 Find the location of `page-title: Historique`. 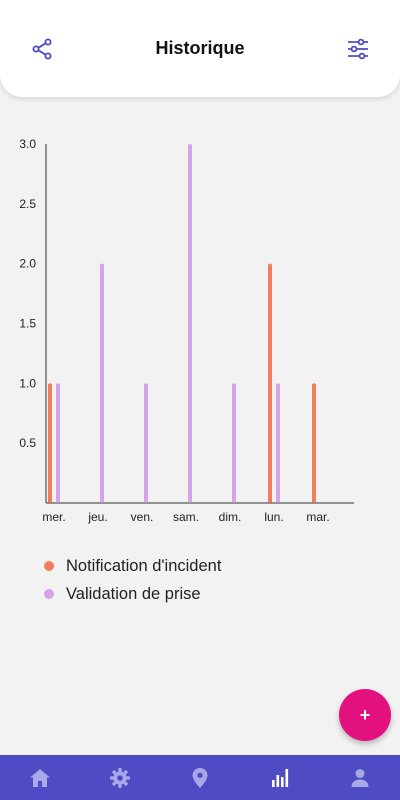

page-title: Historique is located at coordinates (200, 48).